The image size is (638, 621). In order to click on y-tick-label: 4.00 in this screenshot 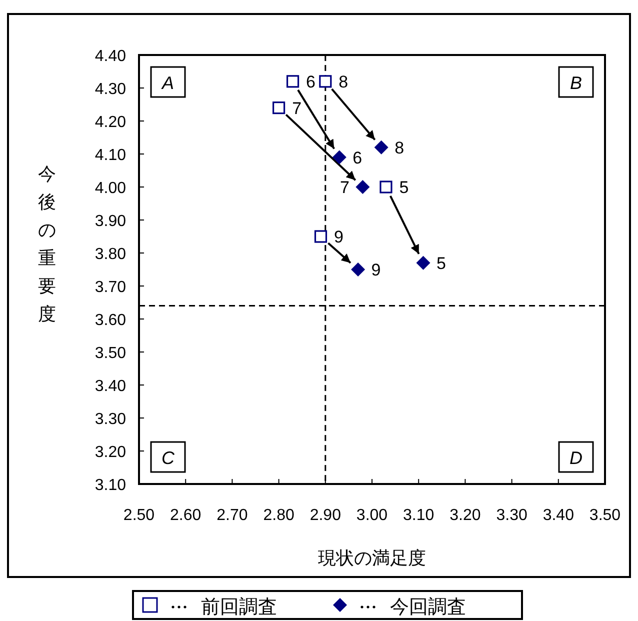, I will do `click(110, 188)`.